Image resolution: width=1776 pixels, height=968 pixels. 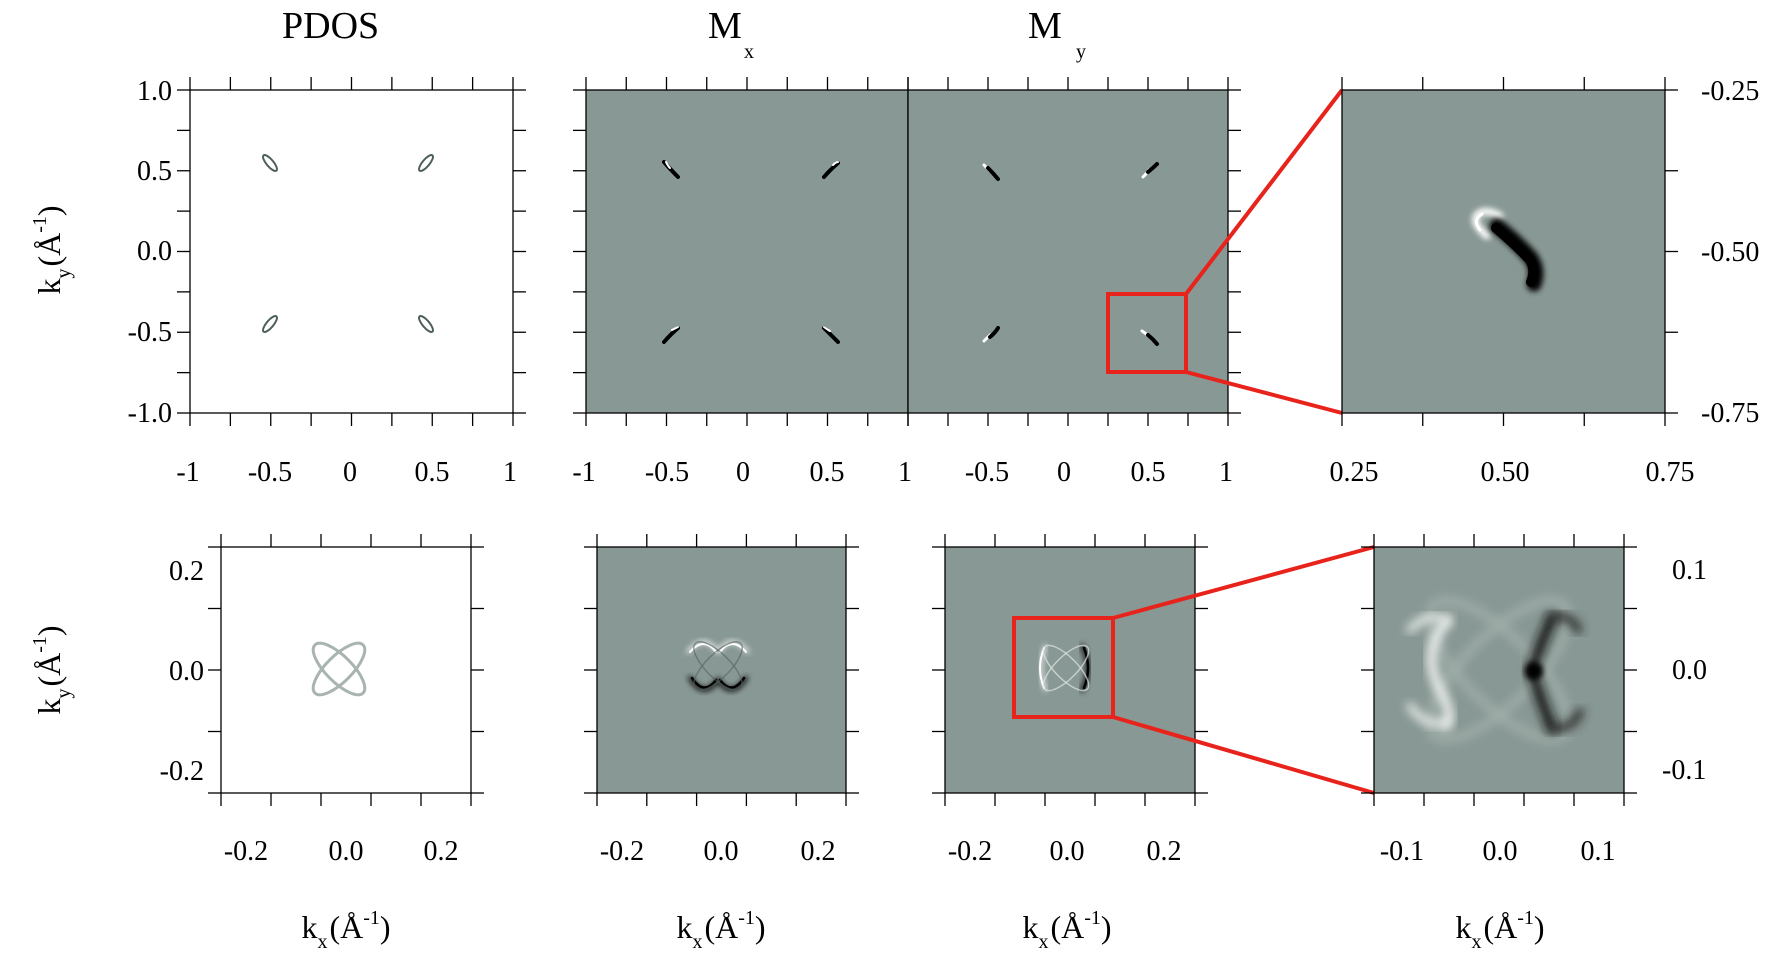 I want to click on panel-top-my-frame, so click(x=1068, y=251).